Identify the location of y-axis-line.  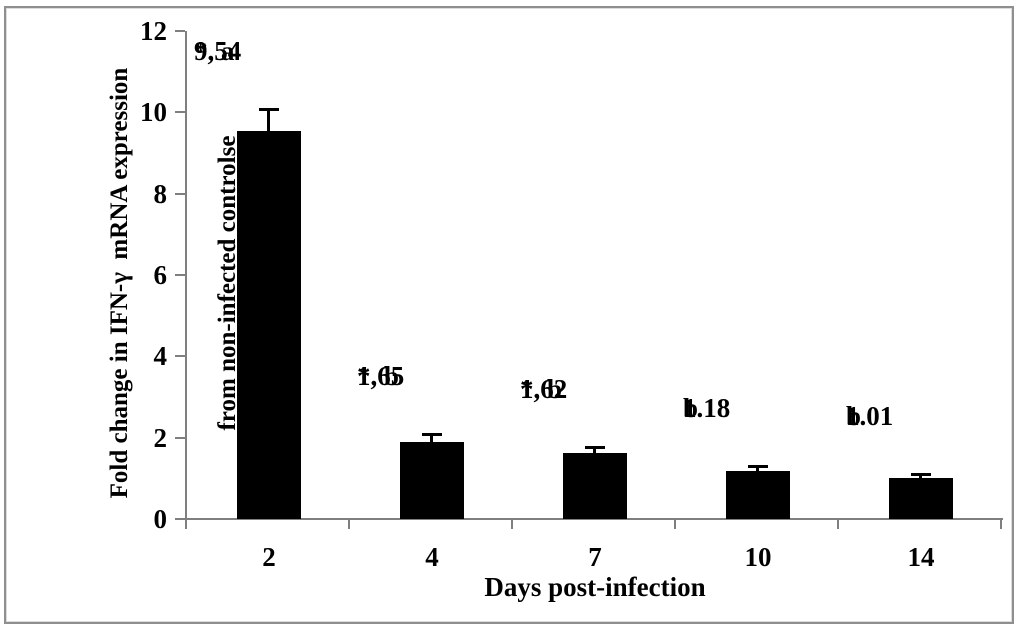
(186, 279).